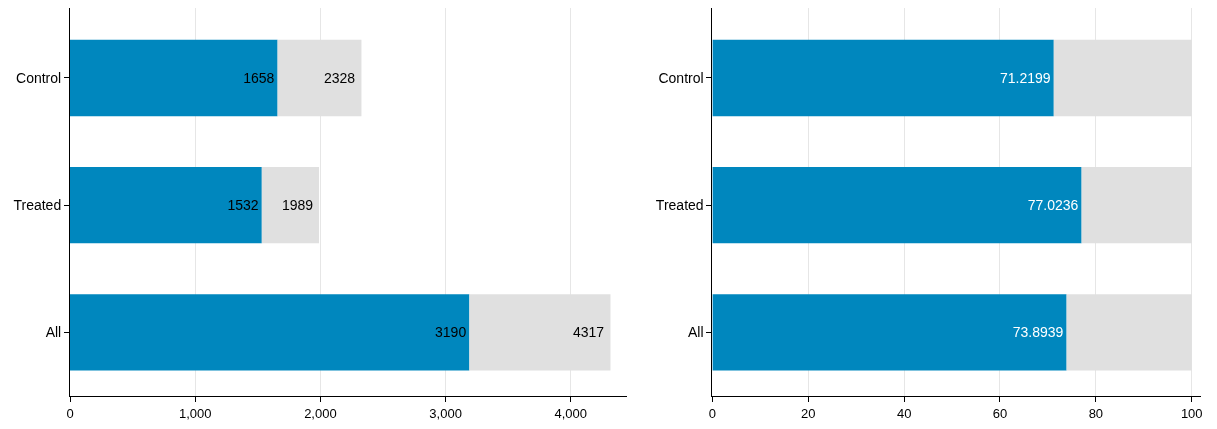 The image size is (1217, 429). What do you see at coordinates (904, 413) in the screenshot?
I see `x-tick-label: 40` at bounding box center [904, 413].